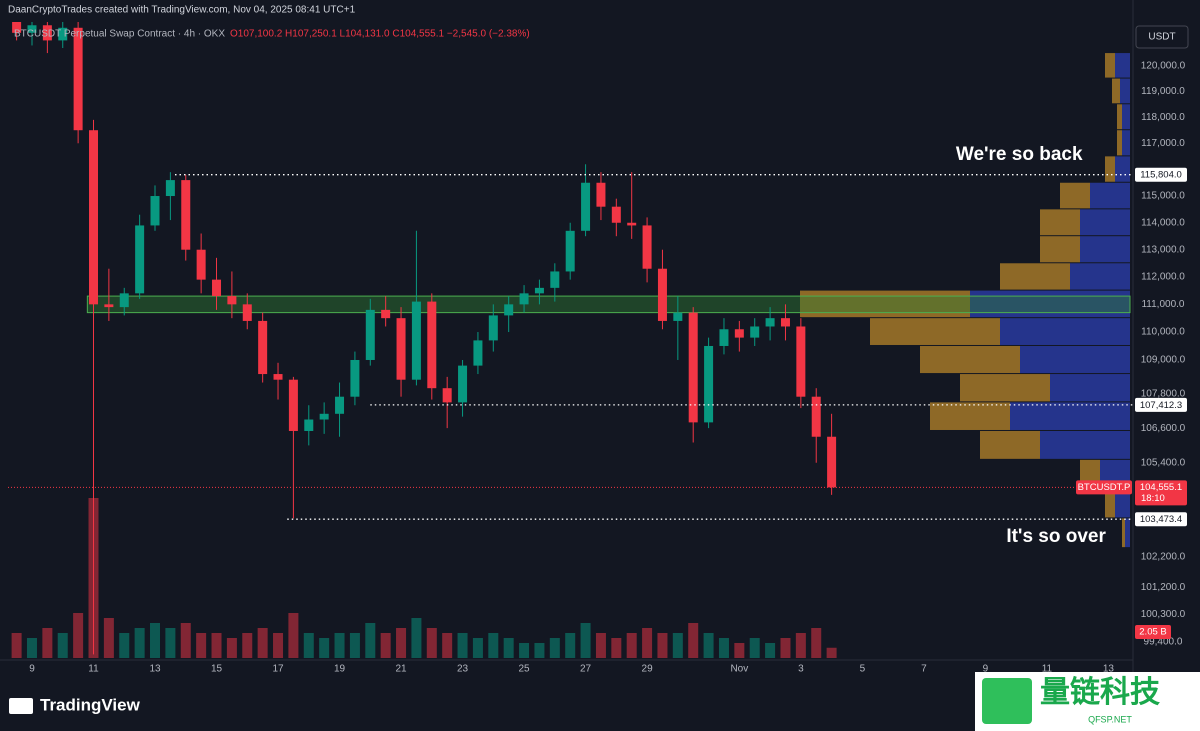 The height and width of the screenshot is (731, 1200). Describe the element at coordinates (463, 669) in the screenshot. I see `x-tick-label: 23` at that location.